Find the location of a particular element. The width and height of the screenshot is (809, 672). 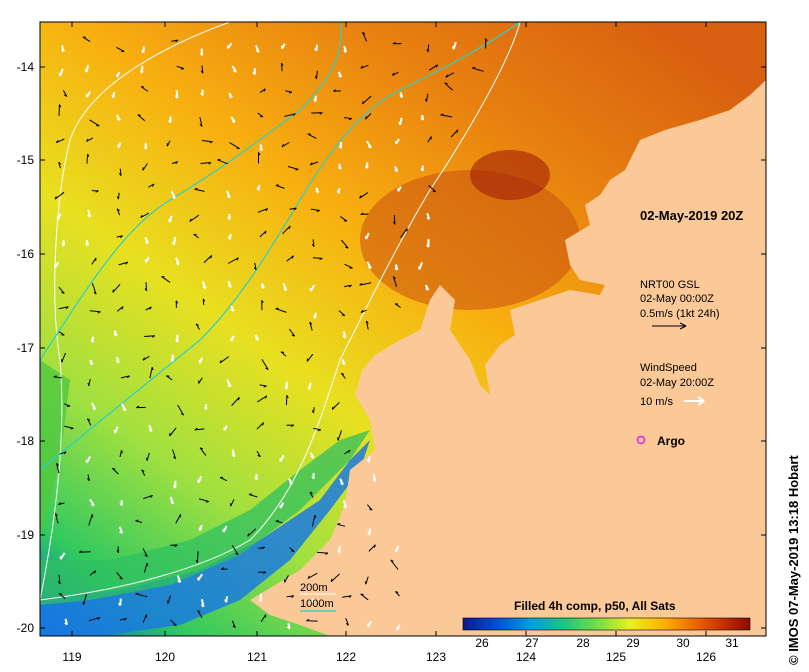

argo-marker-icon is located at coordinates (641, 440).